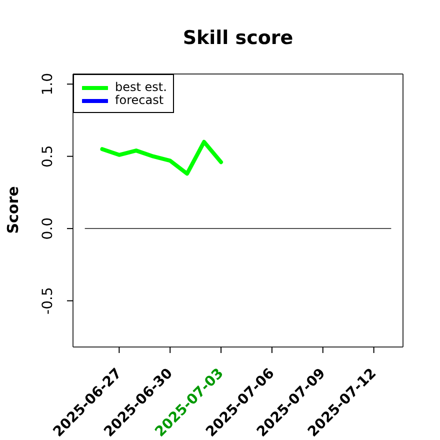 The image size is (440, 440). Describe the element at coordinates (139, 100) in the screenshot. I see `legend-label: forecast` at that location.